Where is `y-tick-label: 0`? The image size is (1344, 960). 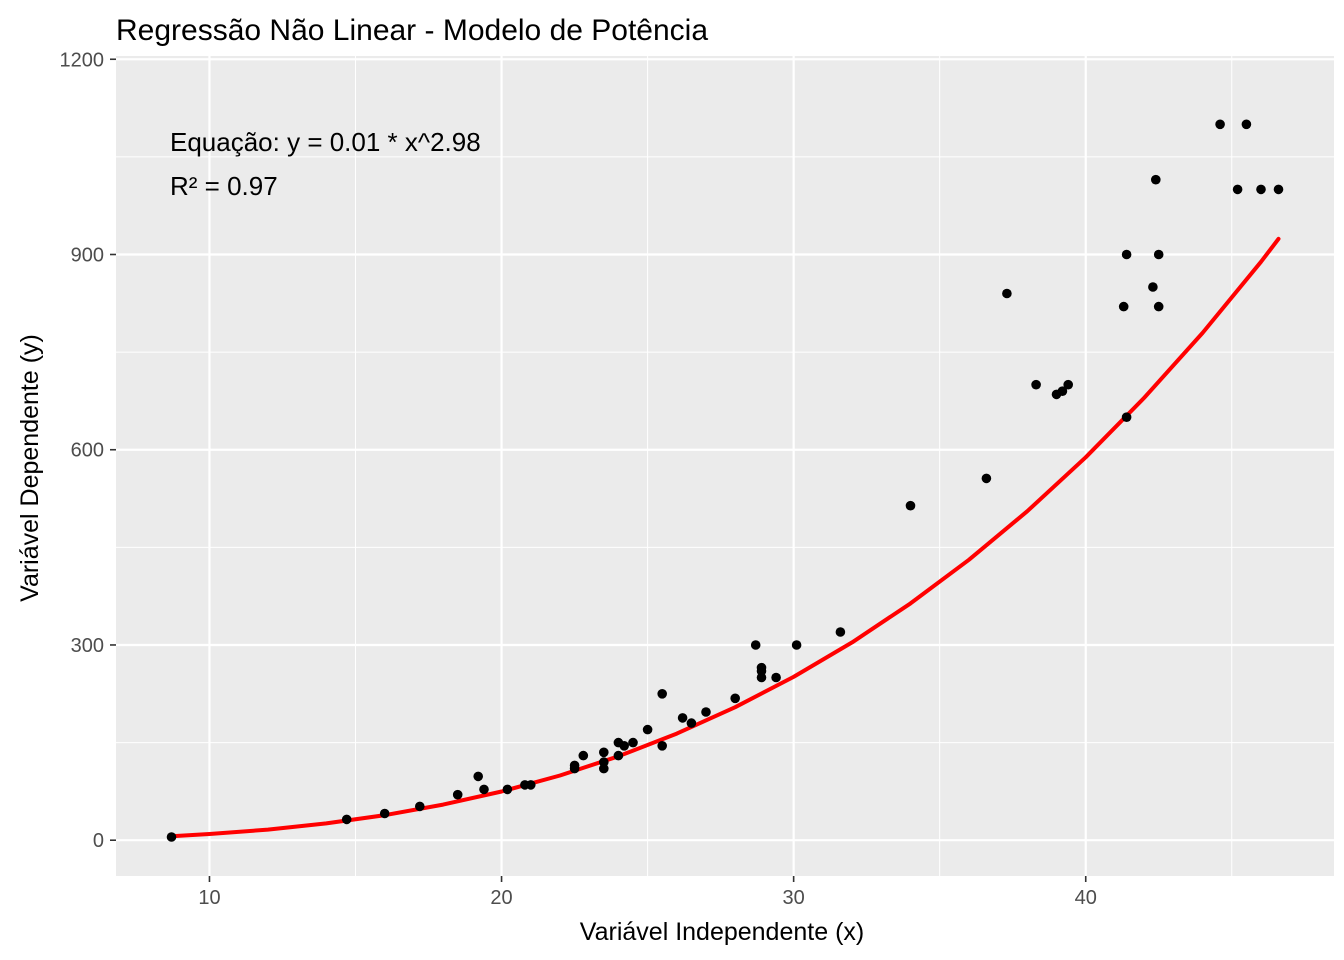
y-tick-label: 0 is located at coordinates (98, 841).